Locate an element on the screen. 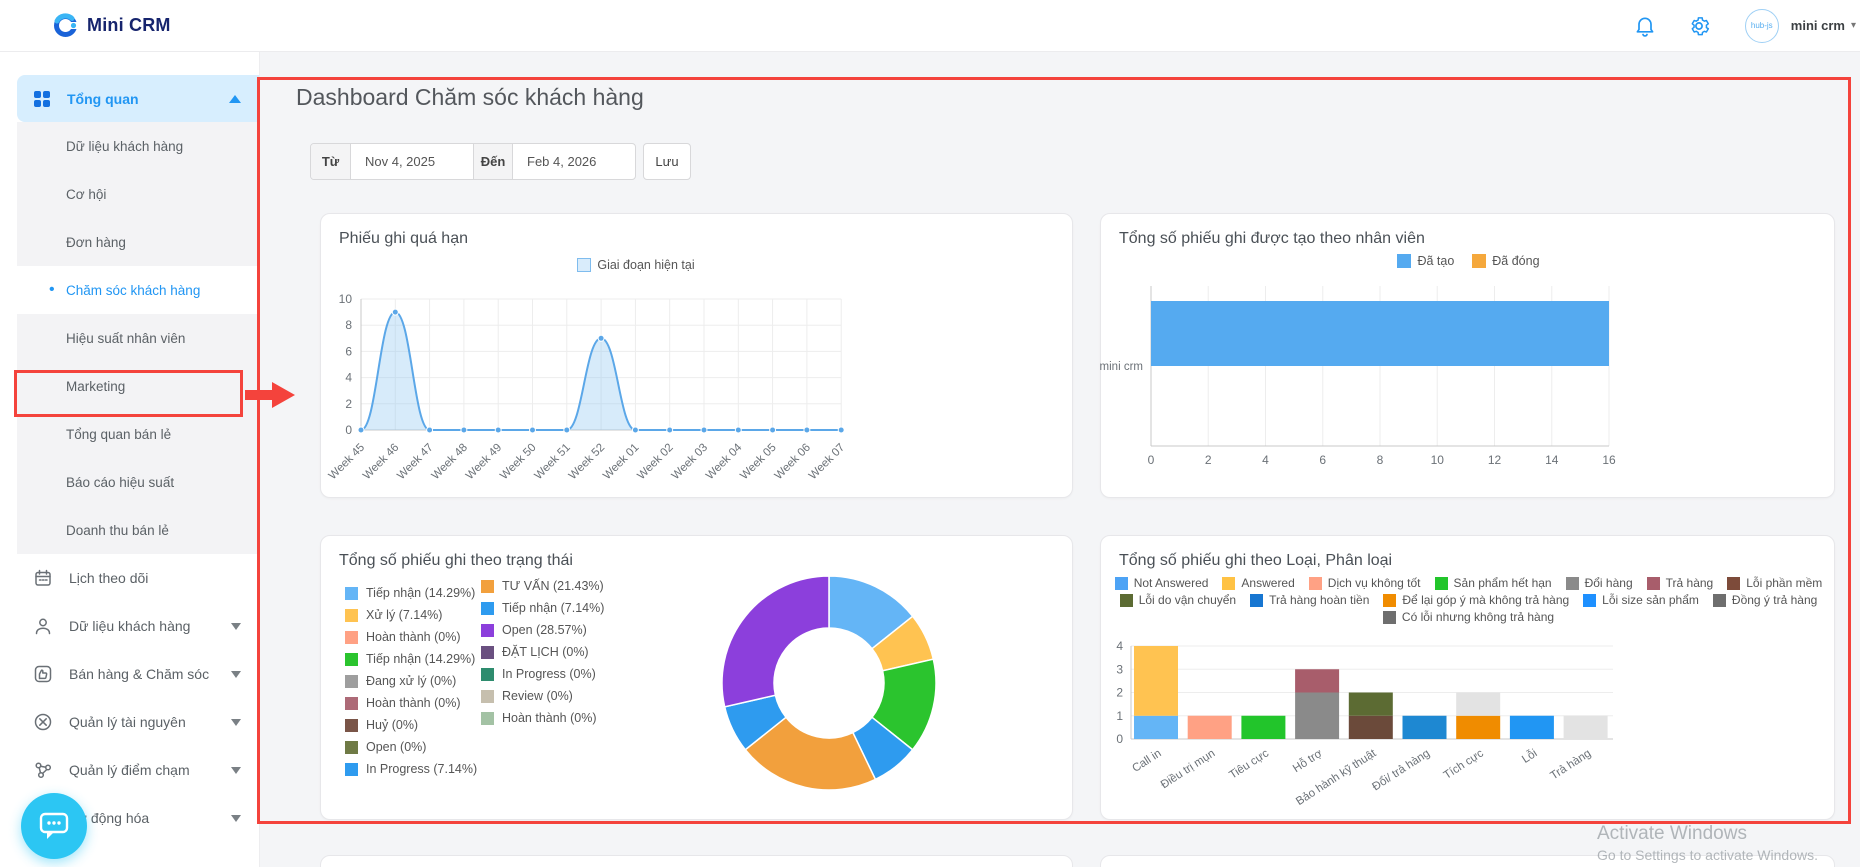  sidebar-item-tong-quan: Tổng quan is located at coordinates (138, 98).